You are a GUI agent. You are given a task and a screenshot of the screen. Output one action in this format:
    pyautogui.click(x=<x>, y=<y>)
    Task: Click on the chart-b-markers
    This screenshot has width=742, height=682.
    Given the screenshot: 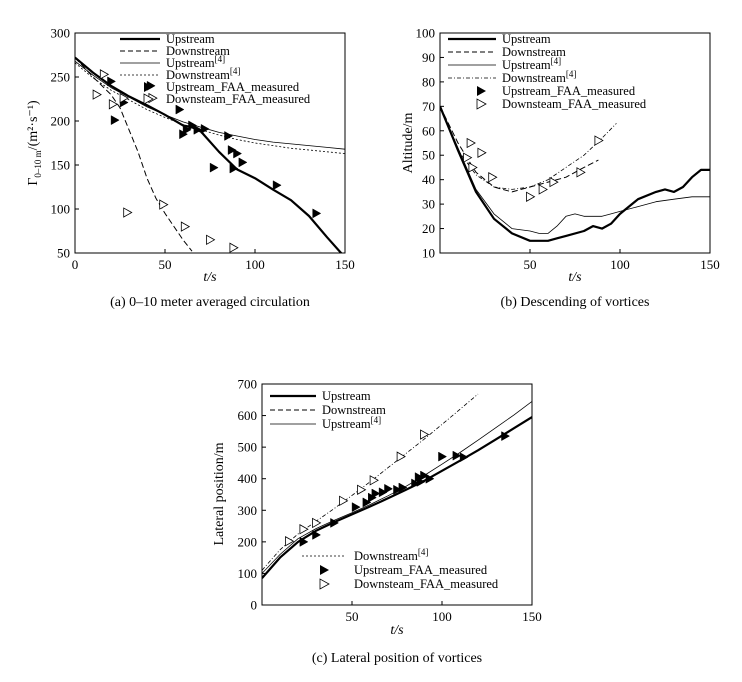 What is the action you would take?
    pyautogui.click(x=533, y=168)
    